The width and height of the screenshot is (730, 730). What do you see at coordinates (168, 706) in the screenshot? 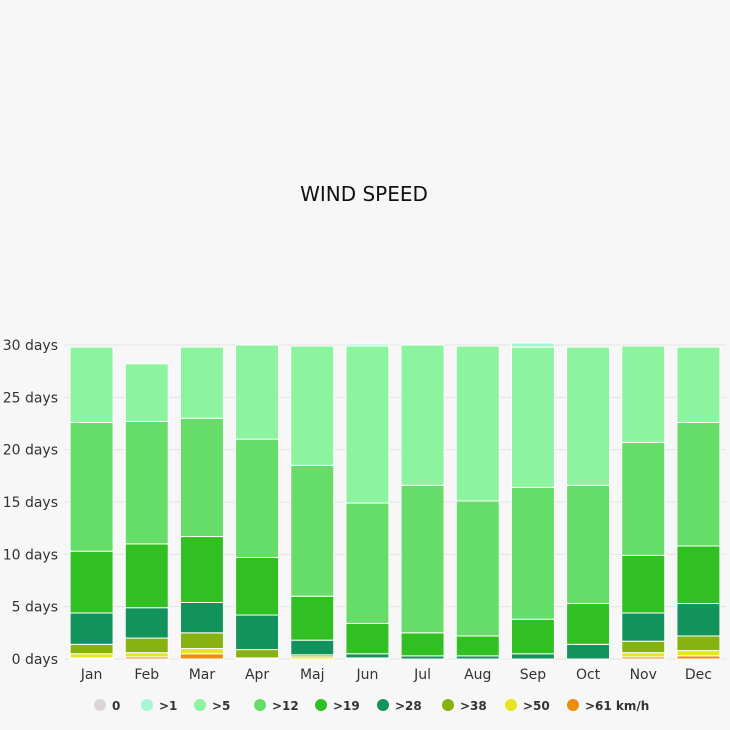
I see `legend-label: >1` at bounding box center [168, 706].